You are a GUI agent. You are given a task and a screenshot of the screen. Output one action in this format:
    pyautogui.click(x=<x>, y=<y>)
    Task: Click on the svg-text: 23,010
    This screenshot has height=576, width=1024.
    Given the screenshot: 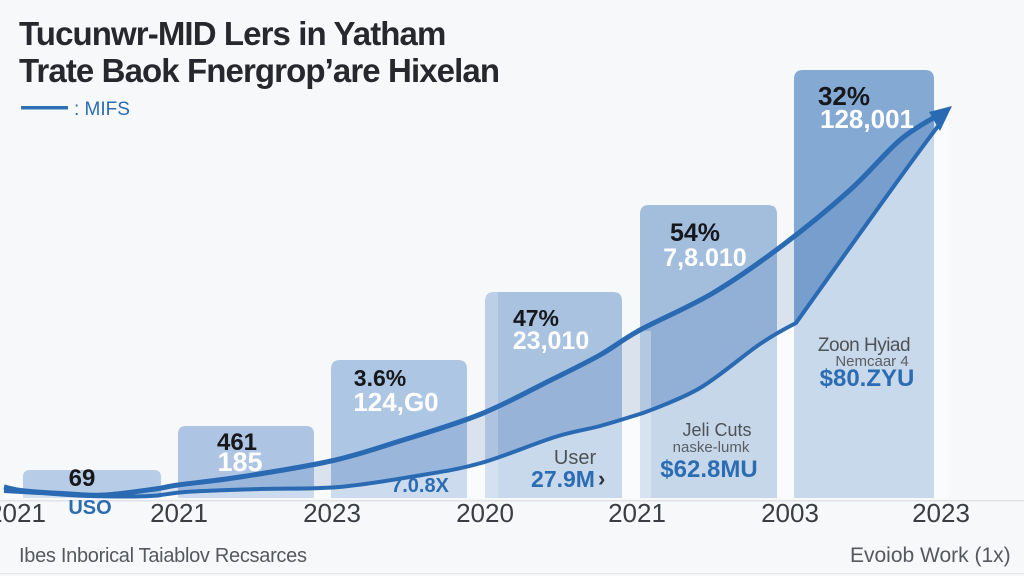 What is the action you would take?
    pyautogui.click(x=551, y=341)
    